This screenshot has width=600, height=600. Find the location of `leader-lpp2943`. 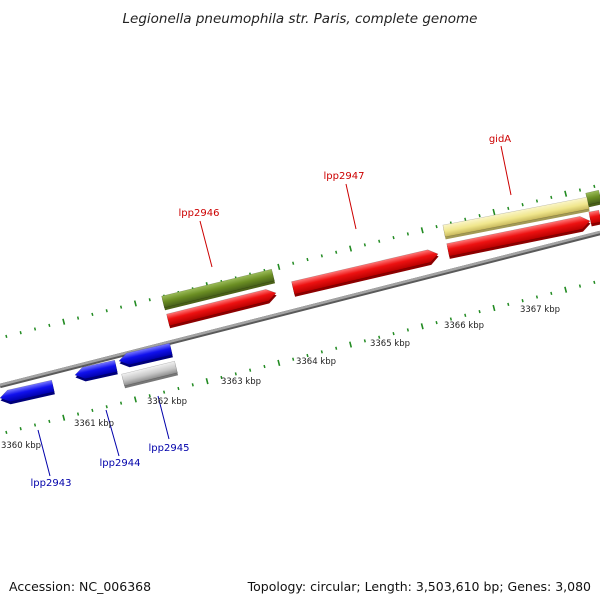

leader-lpp2943 is located at coordinates (44, 453).